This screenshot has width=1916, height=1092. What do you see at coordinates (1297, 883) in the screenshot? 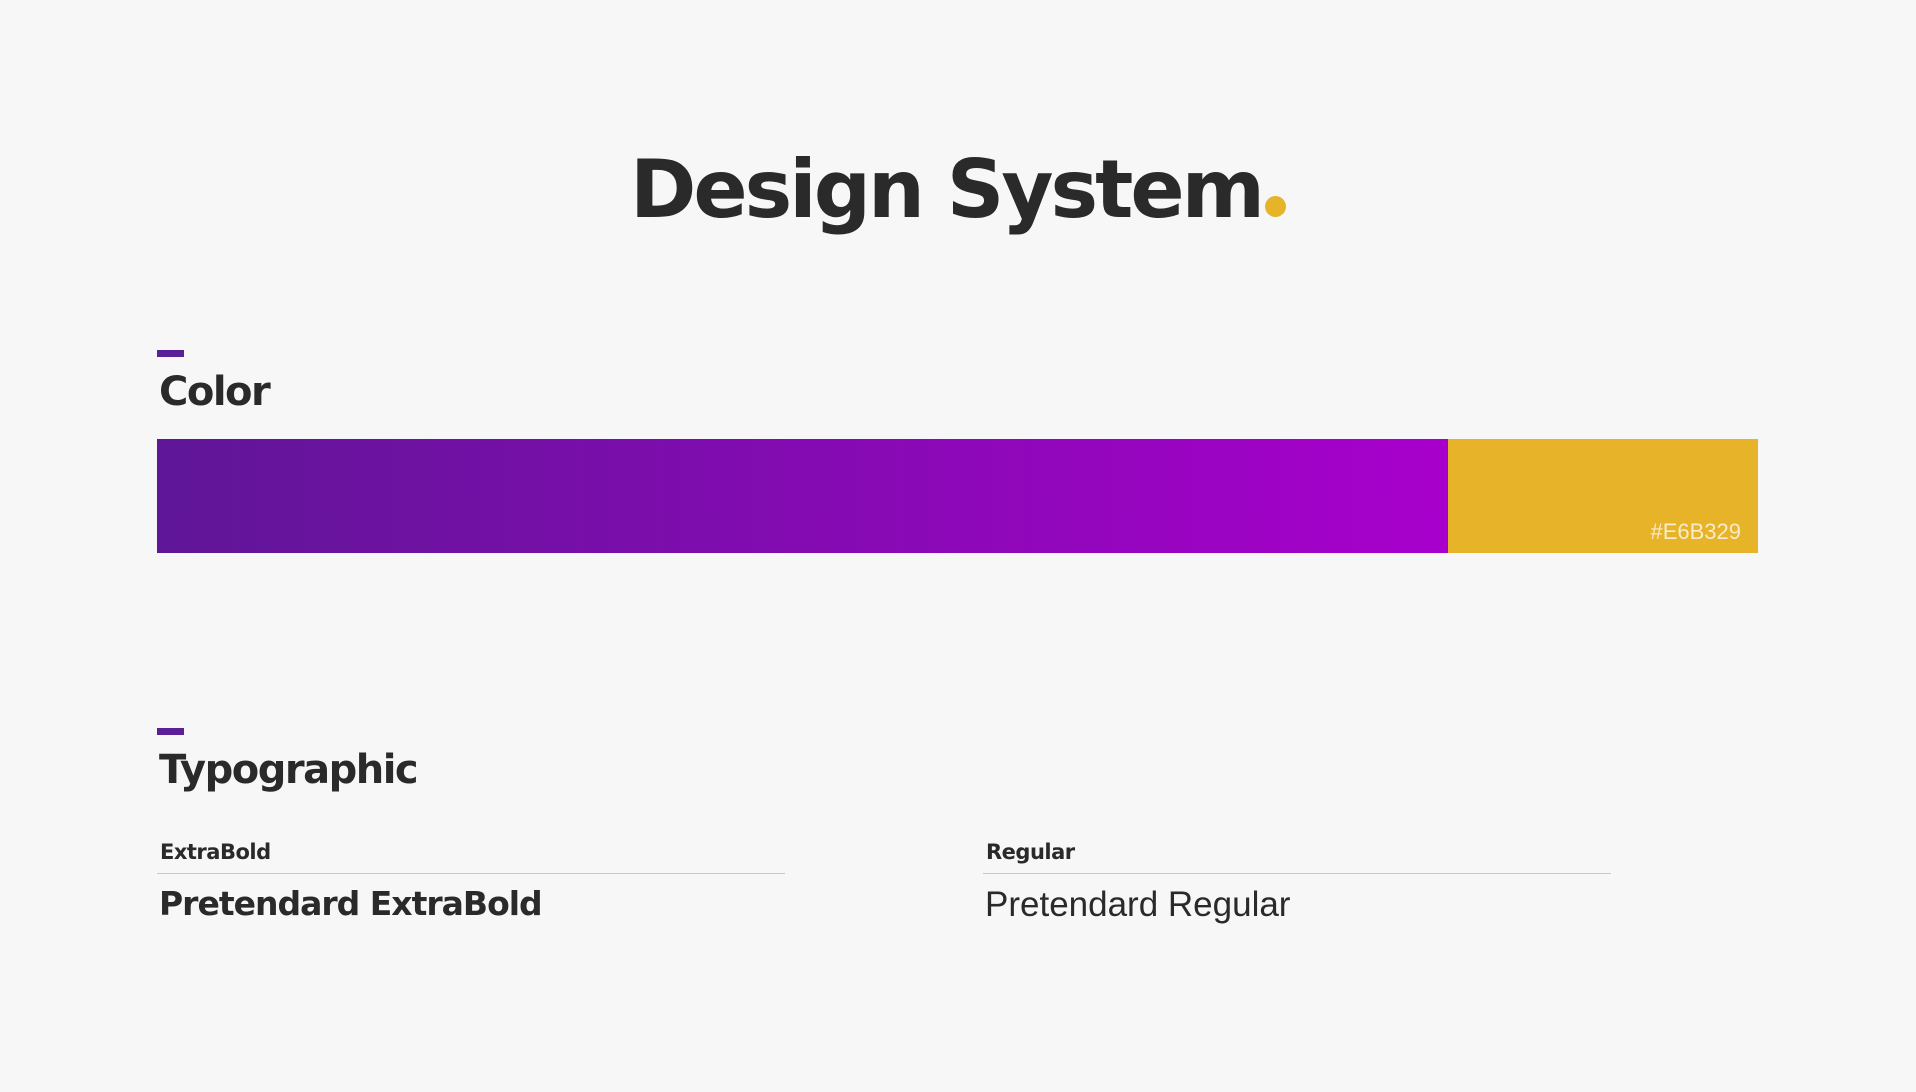
I see `type-sample-regular: Regular Pretendard Regular` at bounding box center [1297, 883].